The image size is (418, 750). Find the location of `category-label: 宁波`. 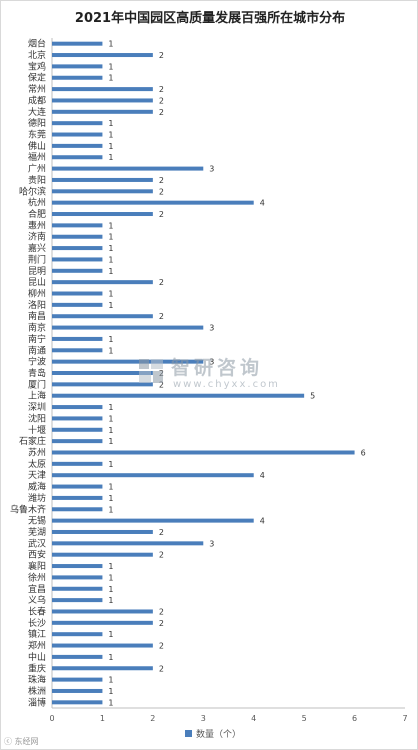

category-label: 宁波 is located at coordinates (37, 362).